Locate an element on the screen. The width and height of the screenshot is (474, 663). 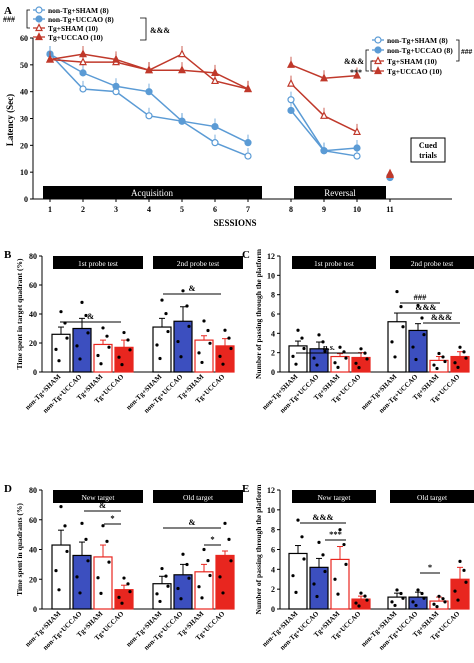
bracket-acq-right is located at coordinates (143, 29).